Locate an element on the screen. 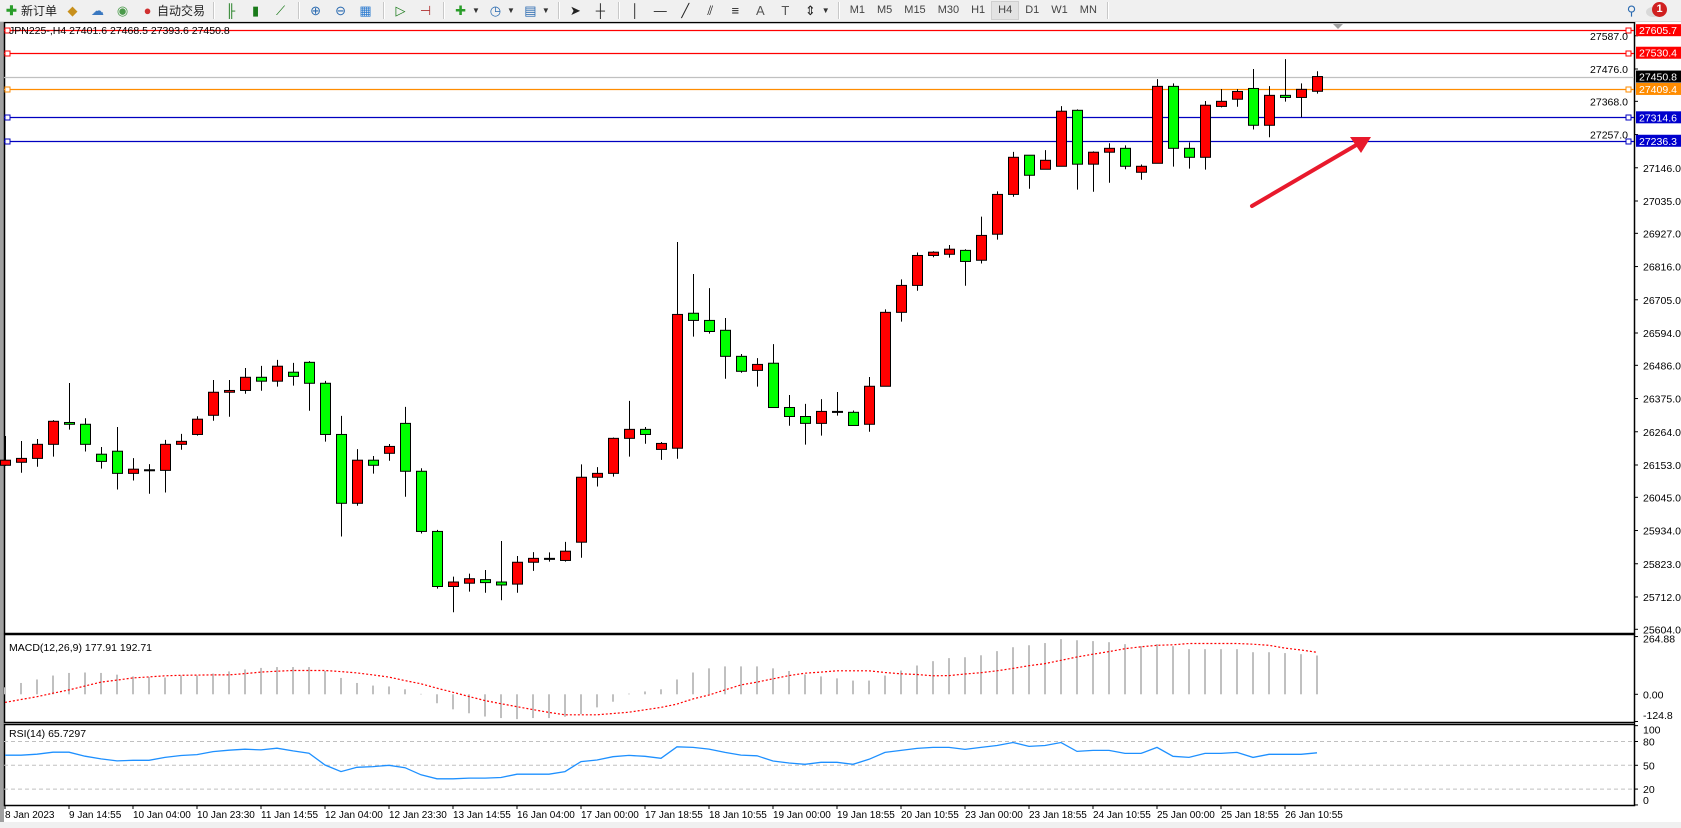 The height and width of the screenshot is (828, 1681). search-icon: ⚲ is located at coordinates (1631, 10).